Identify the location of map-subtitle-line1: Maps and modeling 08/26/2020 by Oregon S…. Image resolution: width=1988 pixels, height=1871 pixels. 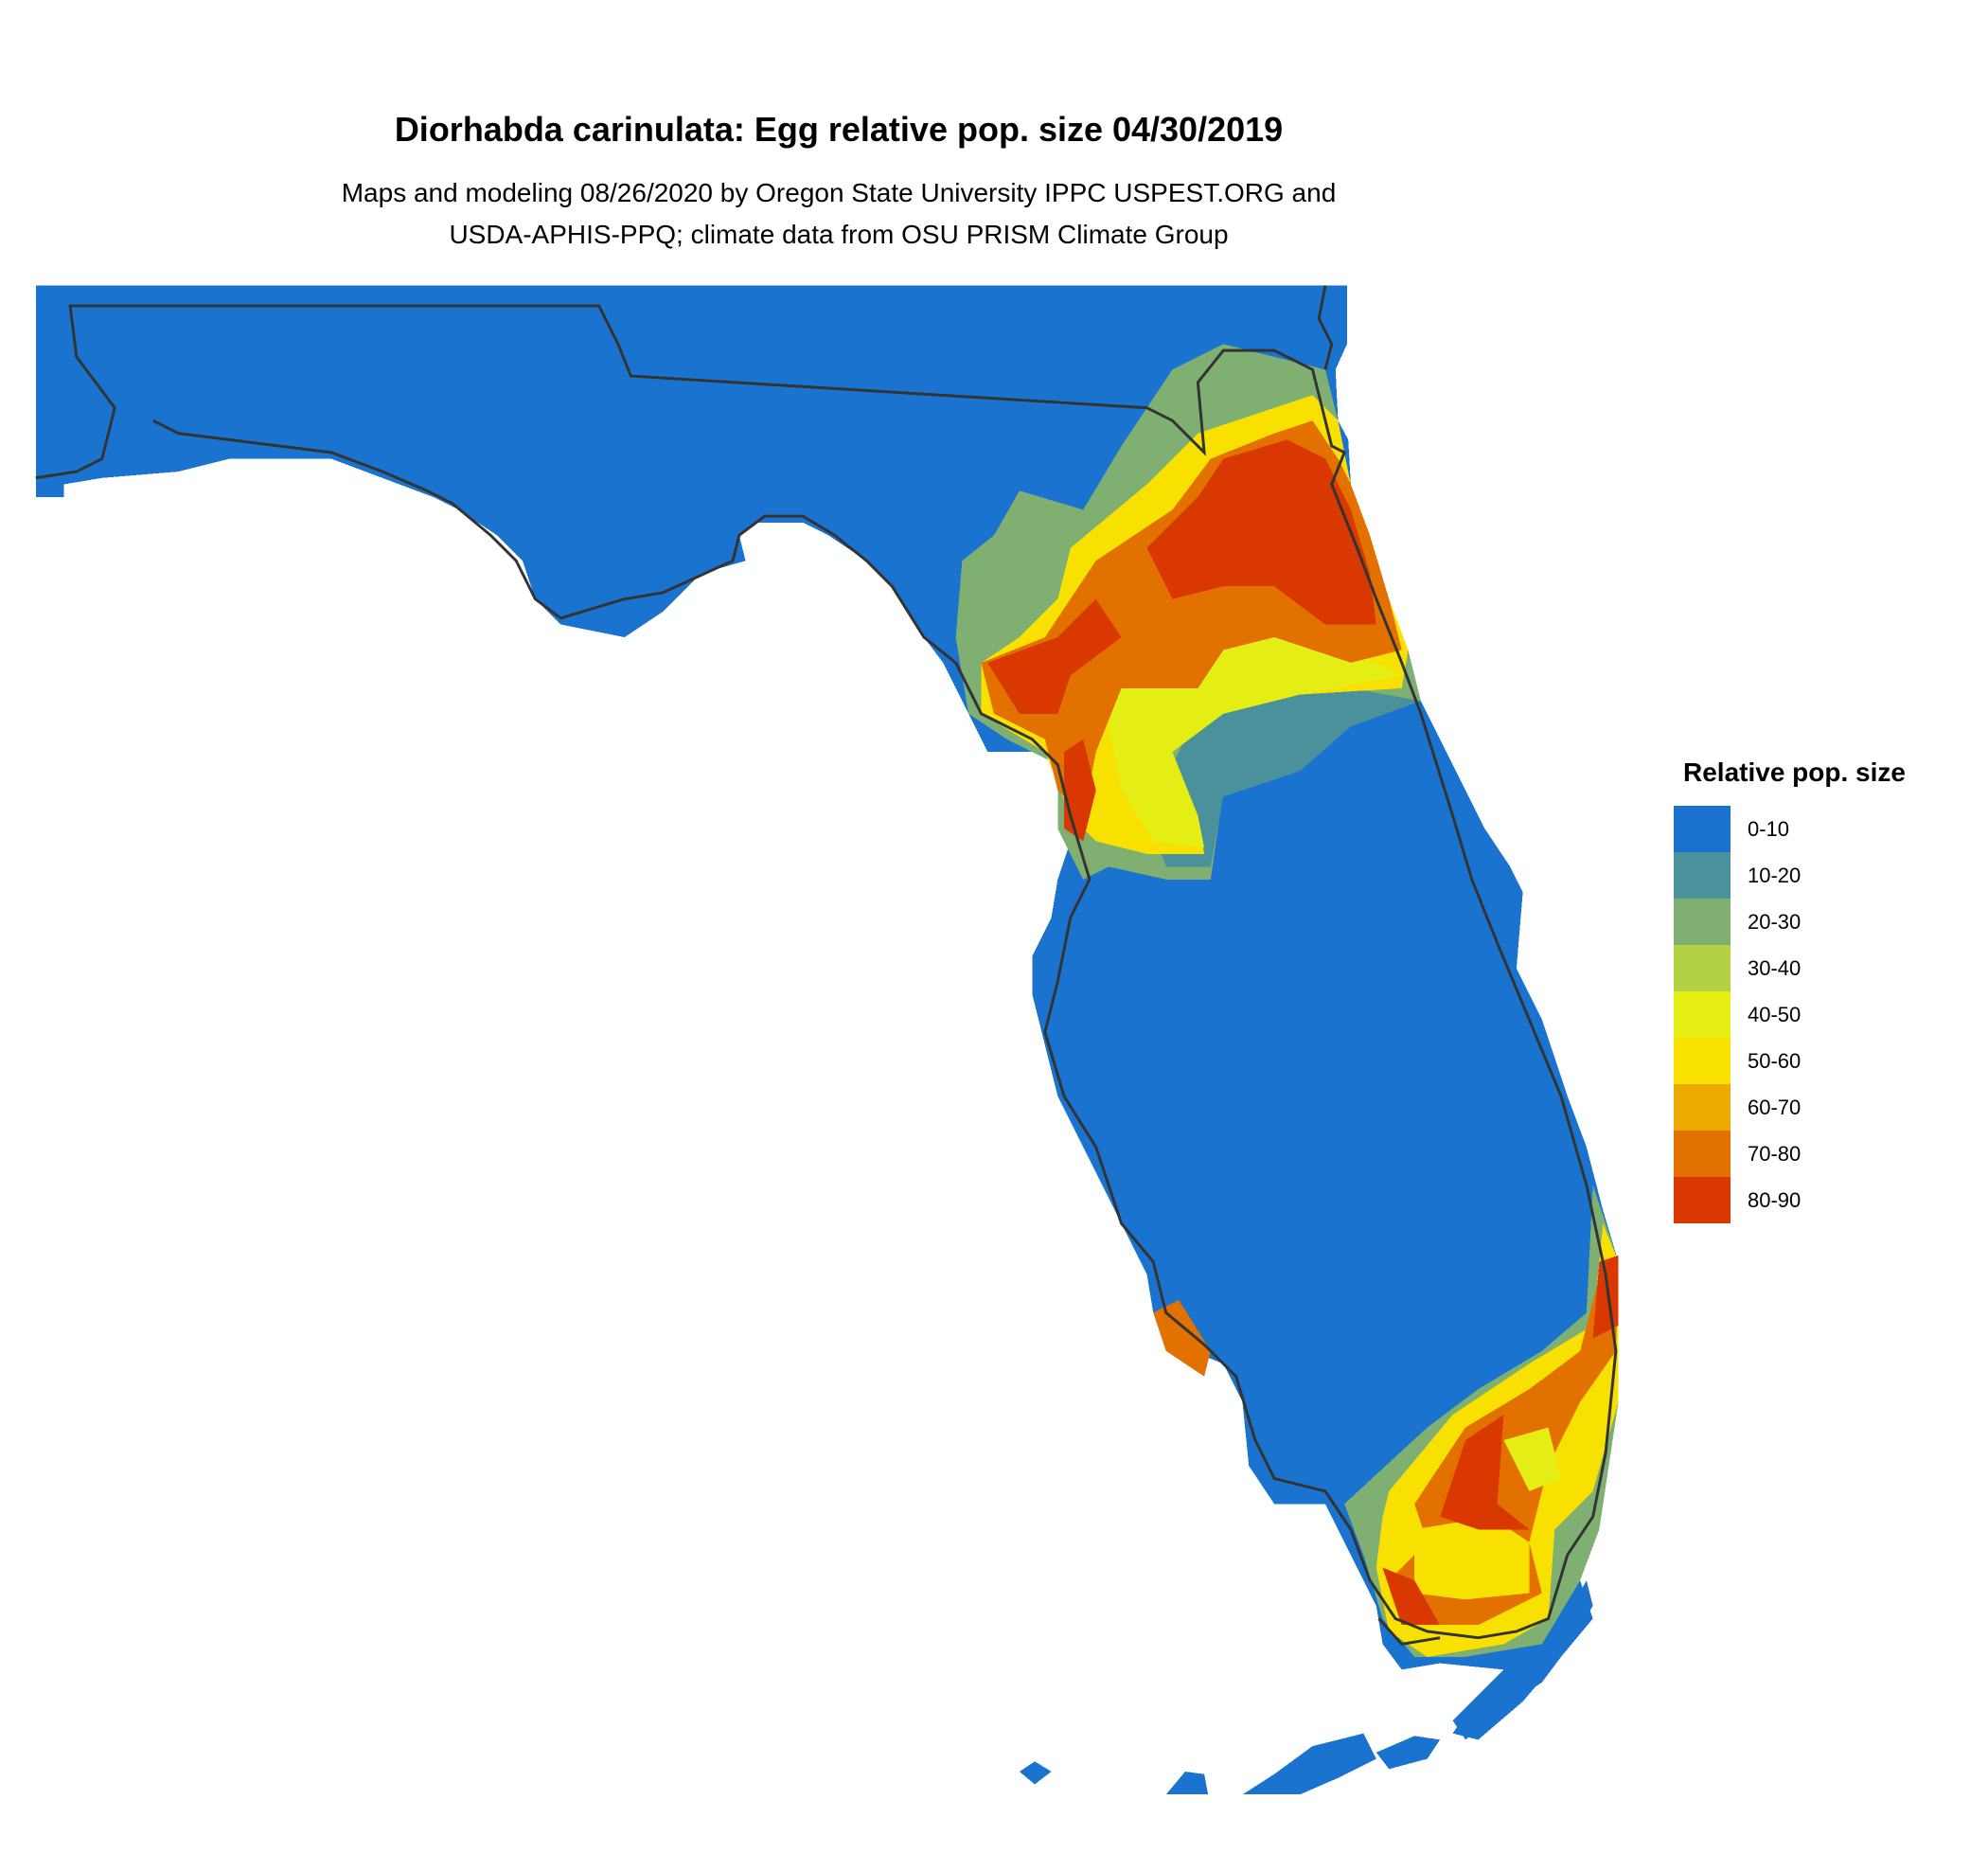
(839, 192).